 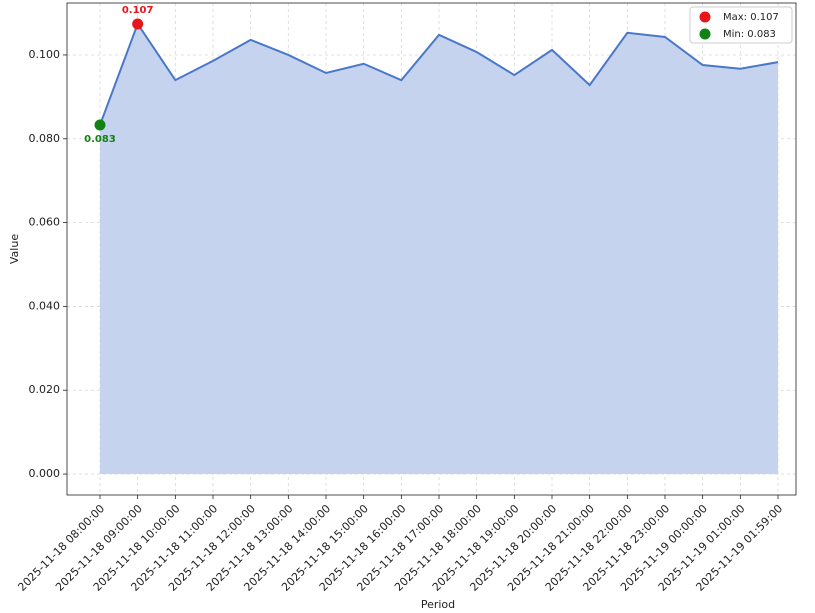 What do you see at coordinates (45, 305) in the screenshot?
I see `y-tick-label: 0.040` at bounding box center [45, 305].